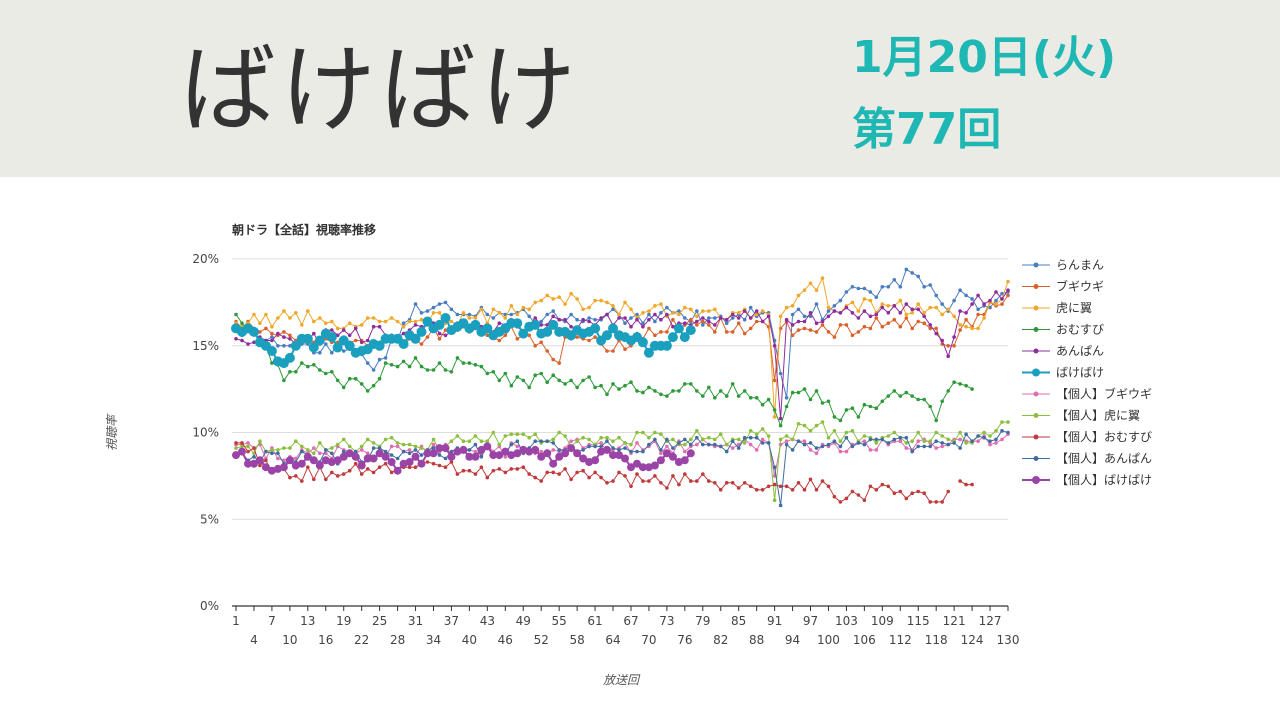  I want to click on x-tick-label: 82, so click(720, 640).